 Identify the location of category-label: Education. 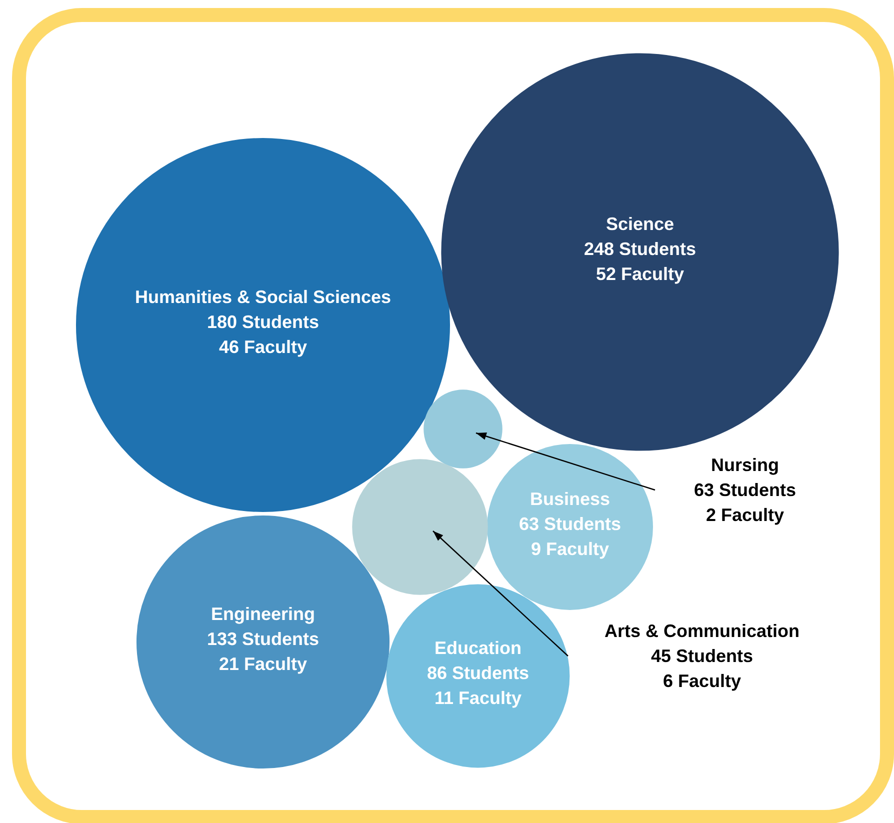
(478, 648).